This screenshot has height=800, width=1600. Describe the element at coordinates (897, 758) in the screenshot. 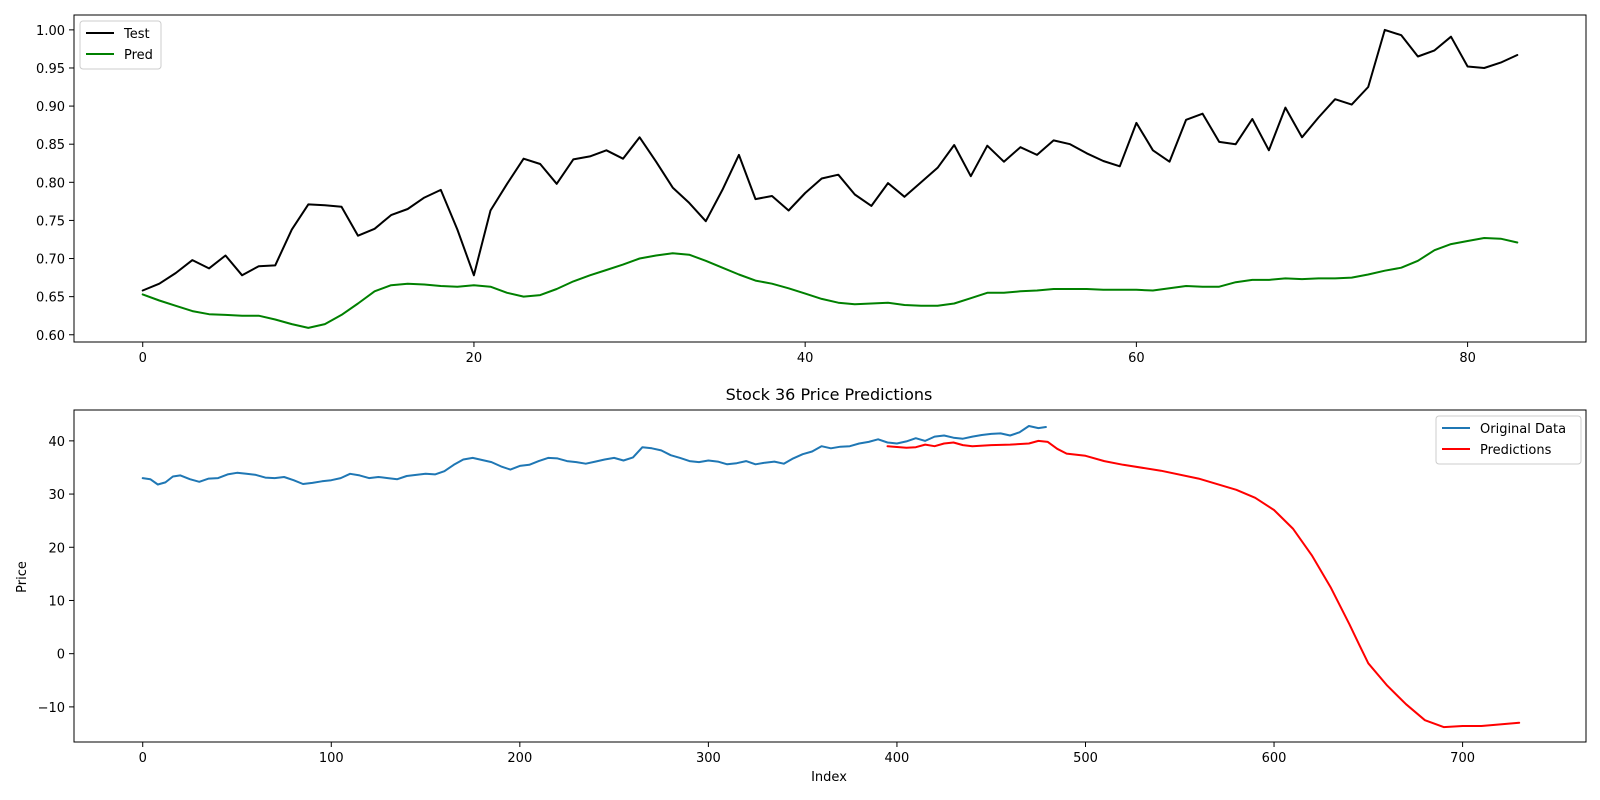

I see `x-tick-label: 400` at that location.